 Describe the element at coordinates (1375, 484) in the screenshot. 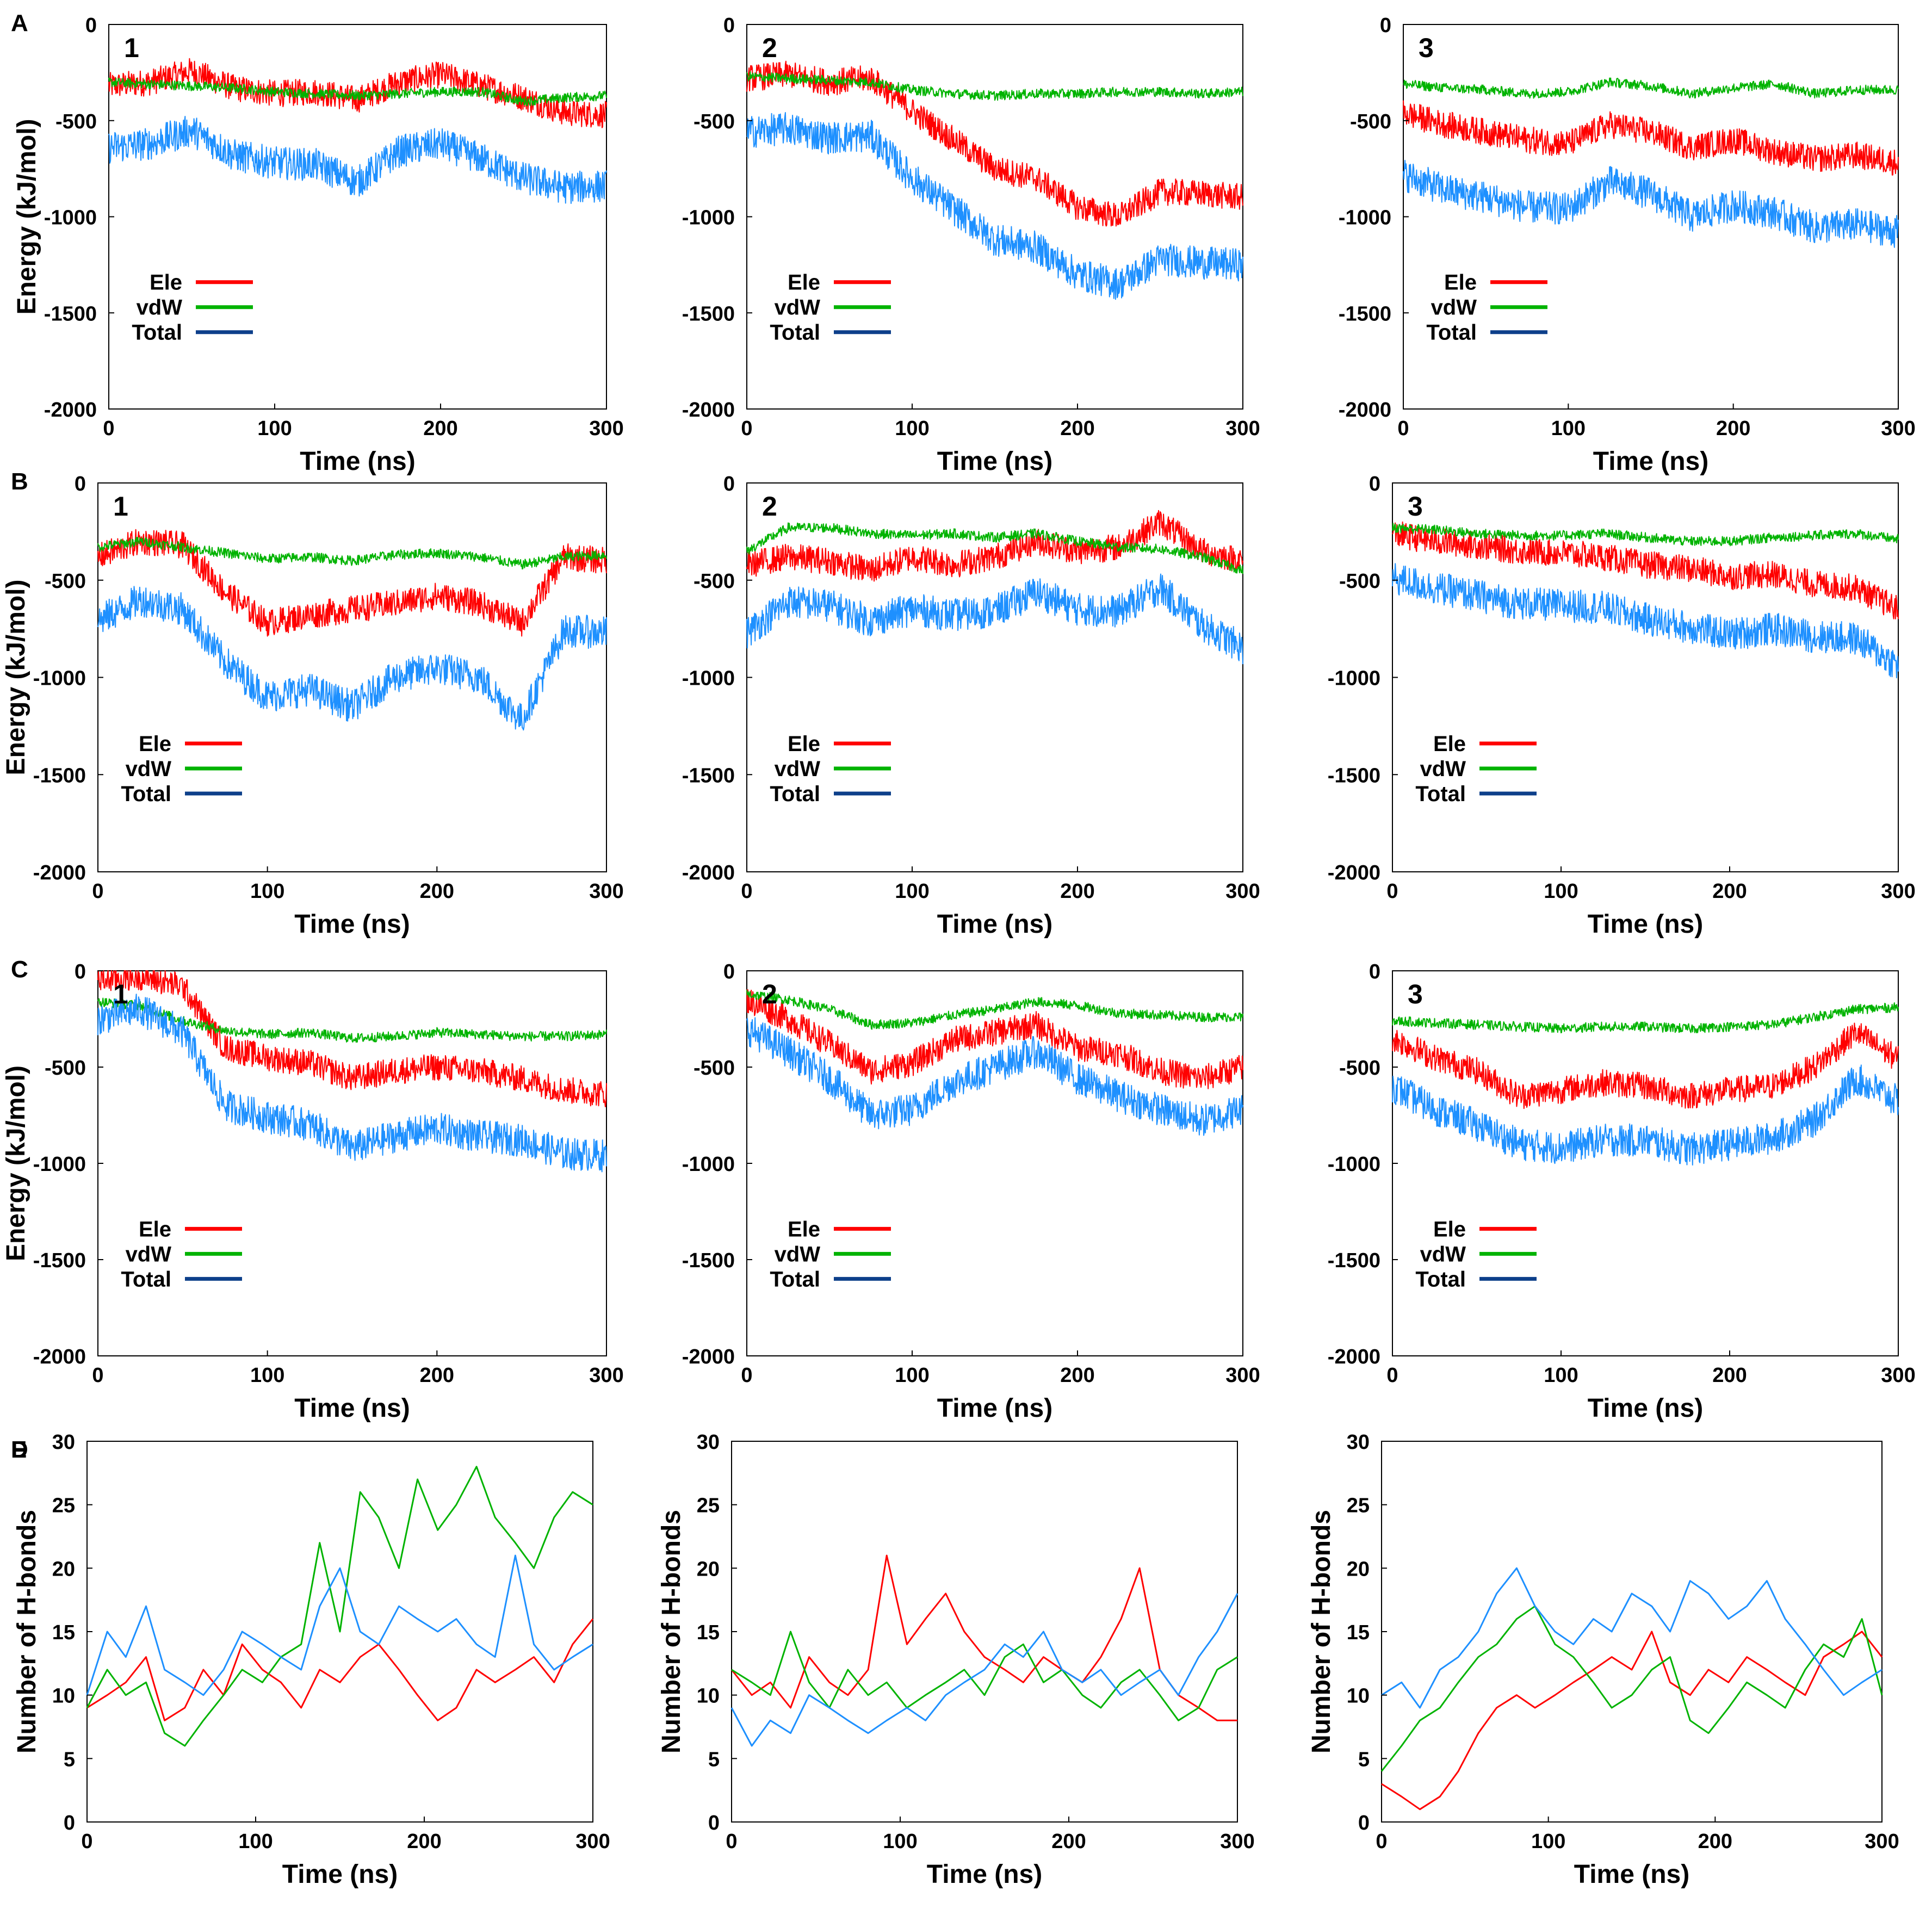

I see `panel-b3-ytick-label: 0` at that location.